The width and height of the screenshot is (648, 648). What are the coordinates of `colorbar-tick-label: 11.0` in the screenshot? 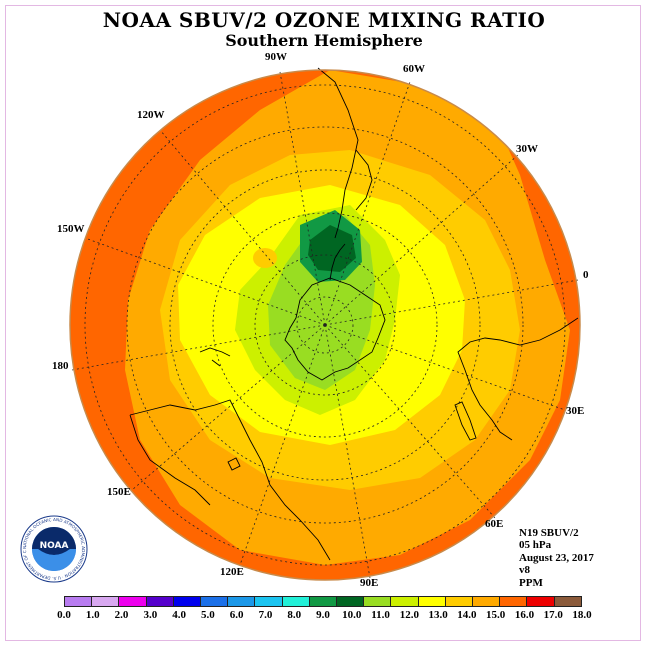 It's located at (380, 615).